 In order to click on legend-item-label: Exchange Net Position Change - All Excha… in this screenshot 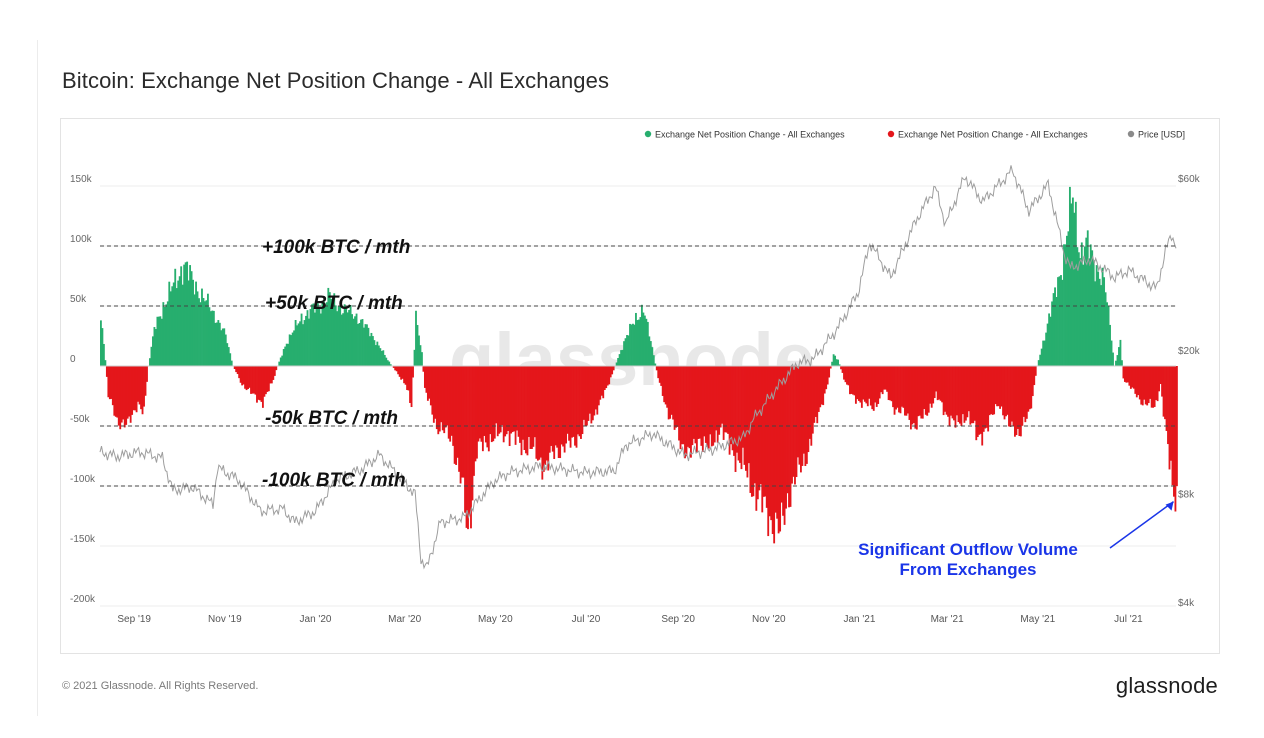, I will do `click(993, 135)`.